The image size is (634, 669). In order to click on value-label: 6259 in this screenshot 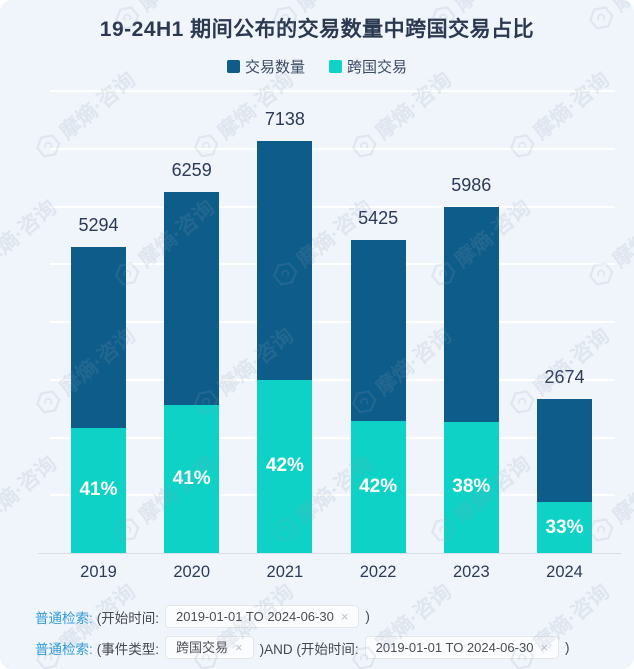, I will do `click(191, 169)`.